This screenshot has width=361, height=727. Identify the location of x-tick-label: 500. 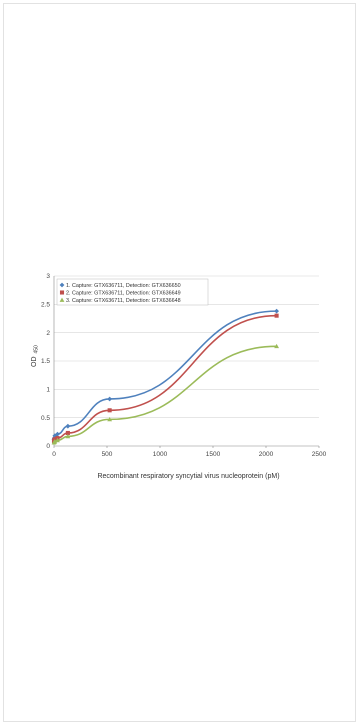
(107, 454).